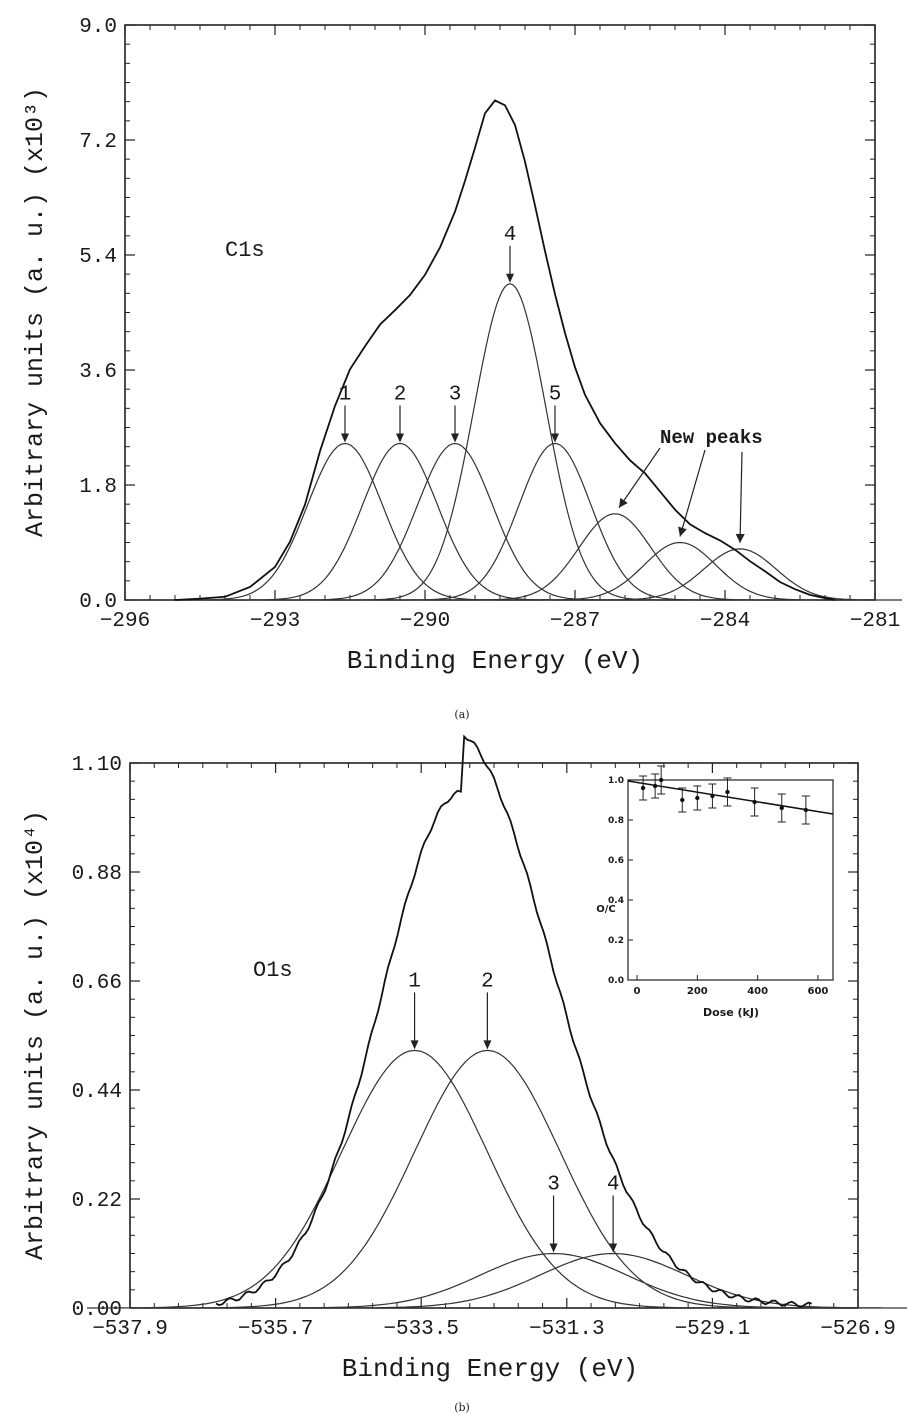 Image resolution: width=907 pixels, height=1423 pixels. I want to click on inset-y-axis-label: O/C, so click(606, 909).